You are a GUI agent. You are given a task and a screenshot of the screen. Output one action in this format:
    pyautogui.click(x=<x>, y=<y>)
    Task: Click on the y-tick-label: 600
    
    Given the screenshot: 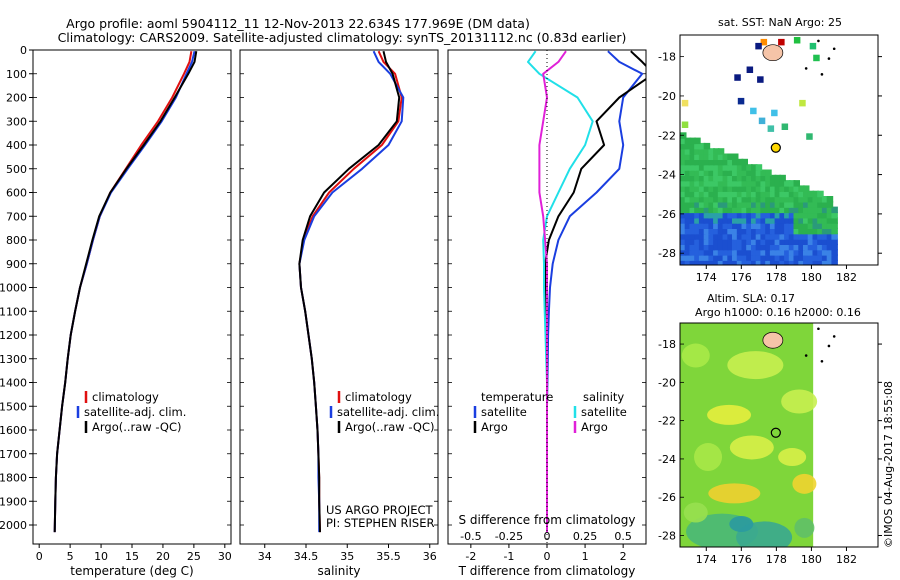 What is the action you would take?
    pyautogui.click(x=16, y=193)
    